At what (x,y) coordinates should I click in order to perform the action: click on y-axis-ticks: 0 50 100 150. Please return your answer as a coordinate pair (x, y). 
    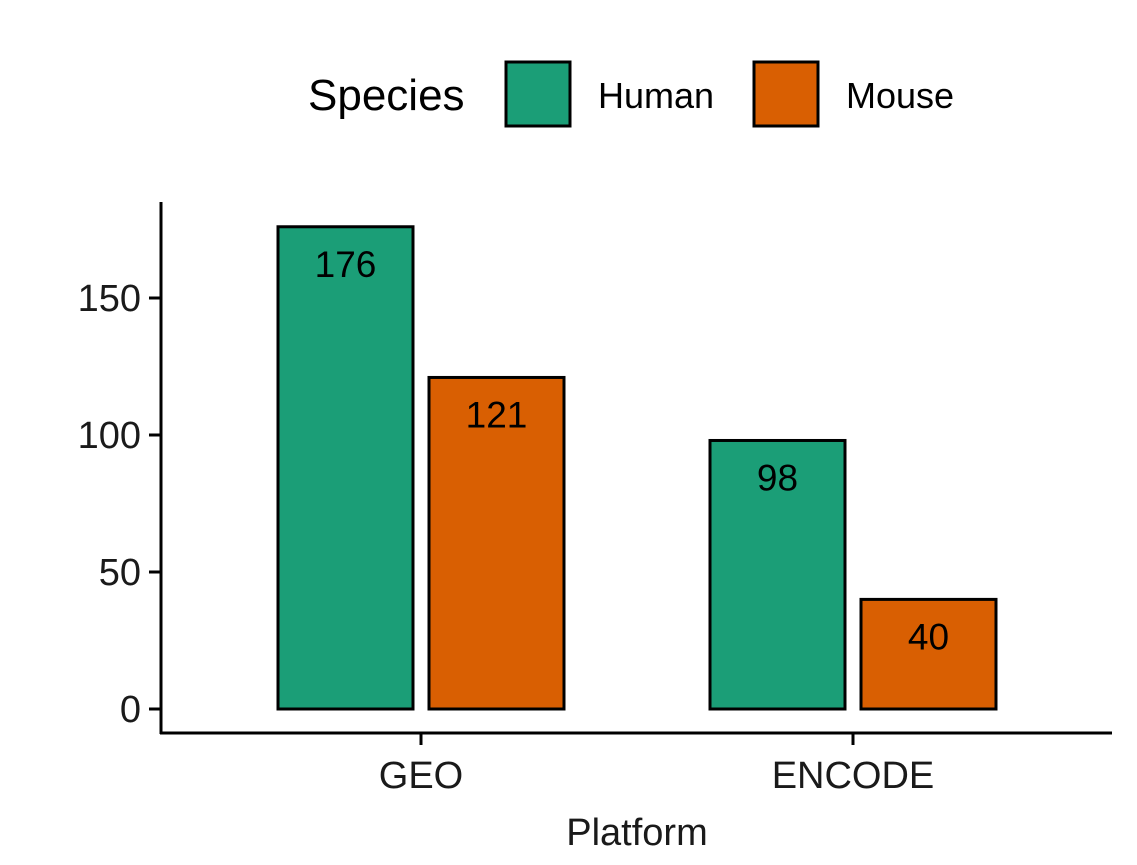
    Looking at the image, I should click on (119, 504).